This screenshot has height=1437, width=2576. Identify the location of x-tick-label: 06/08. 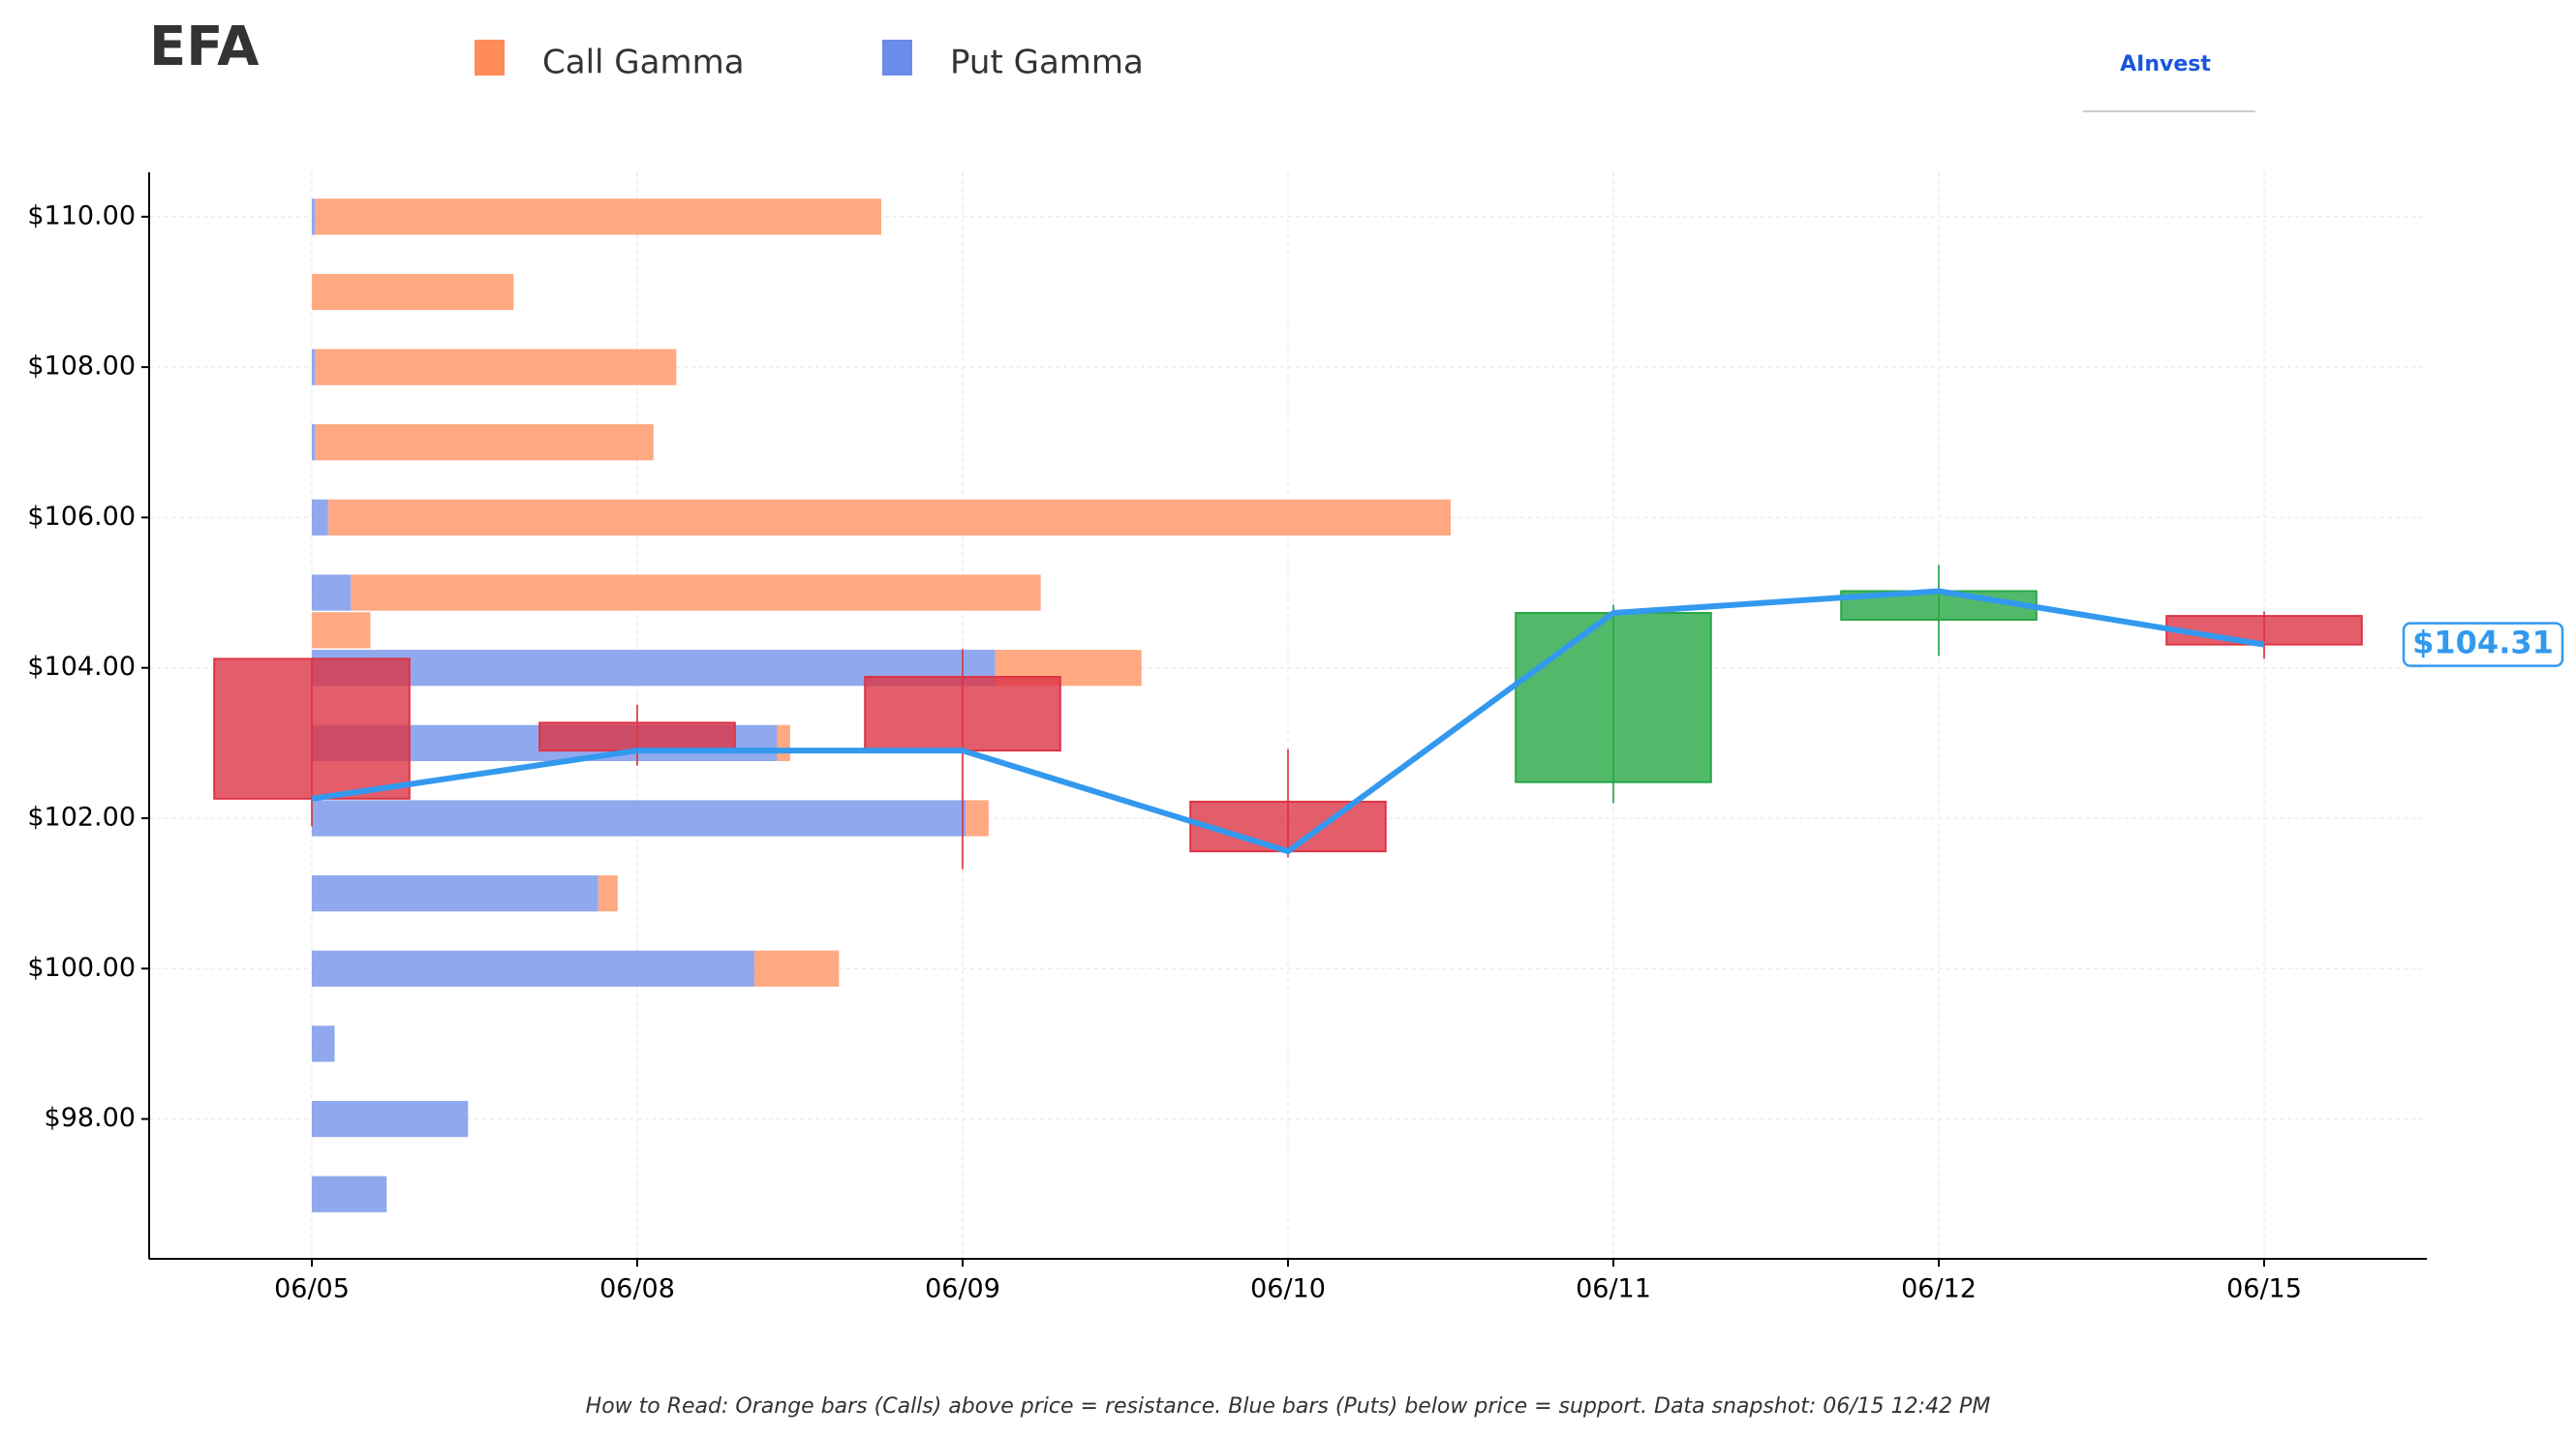
(637, 1289).